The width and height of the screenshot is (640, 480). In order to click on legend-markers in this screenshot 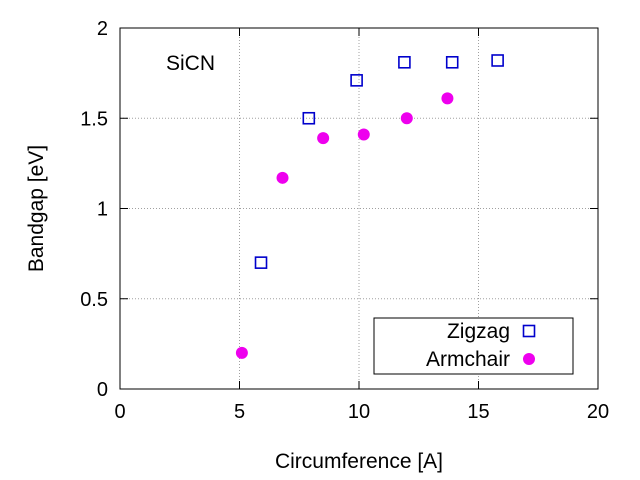, I will do `click(529, 344)`.